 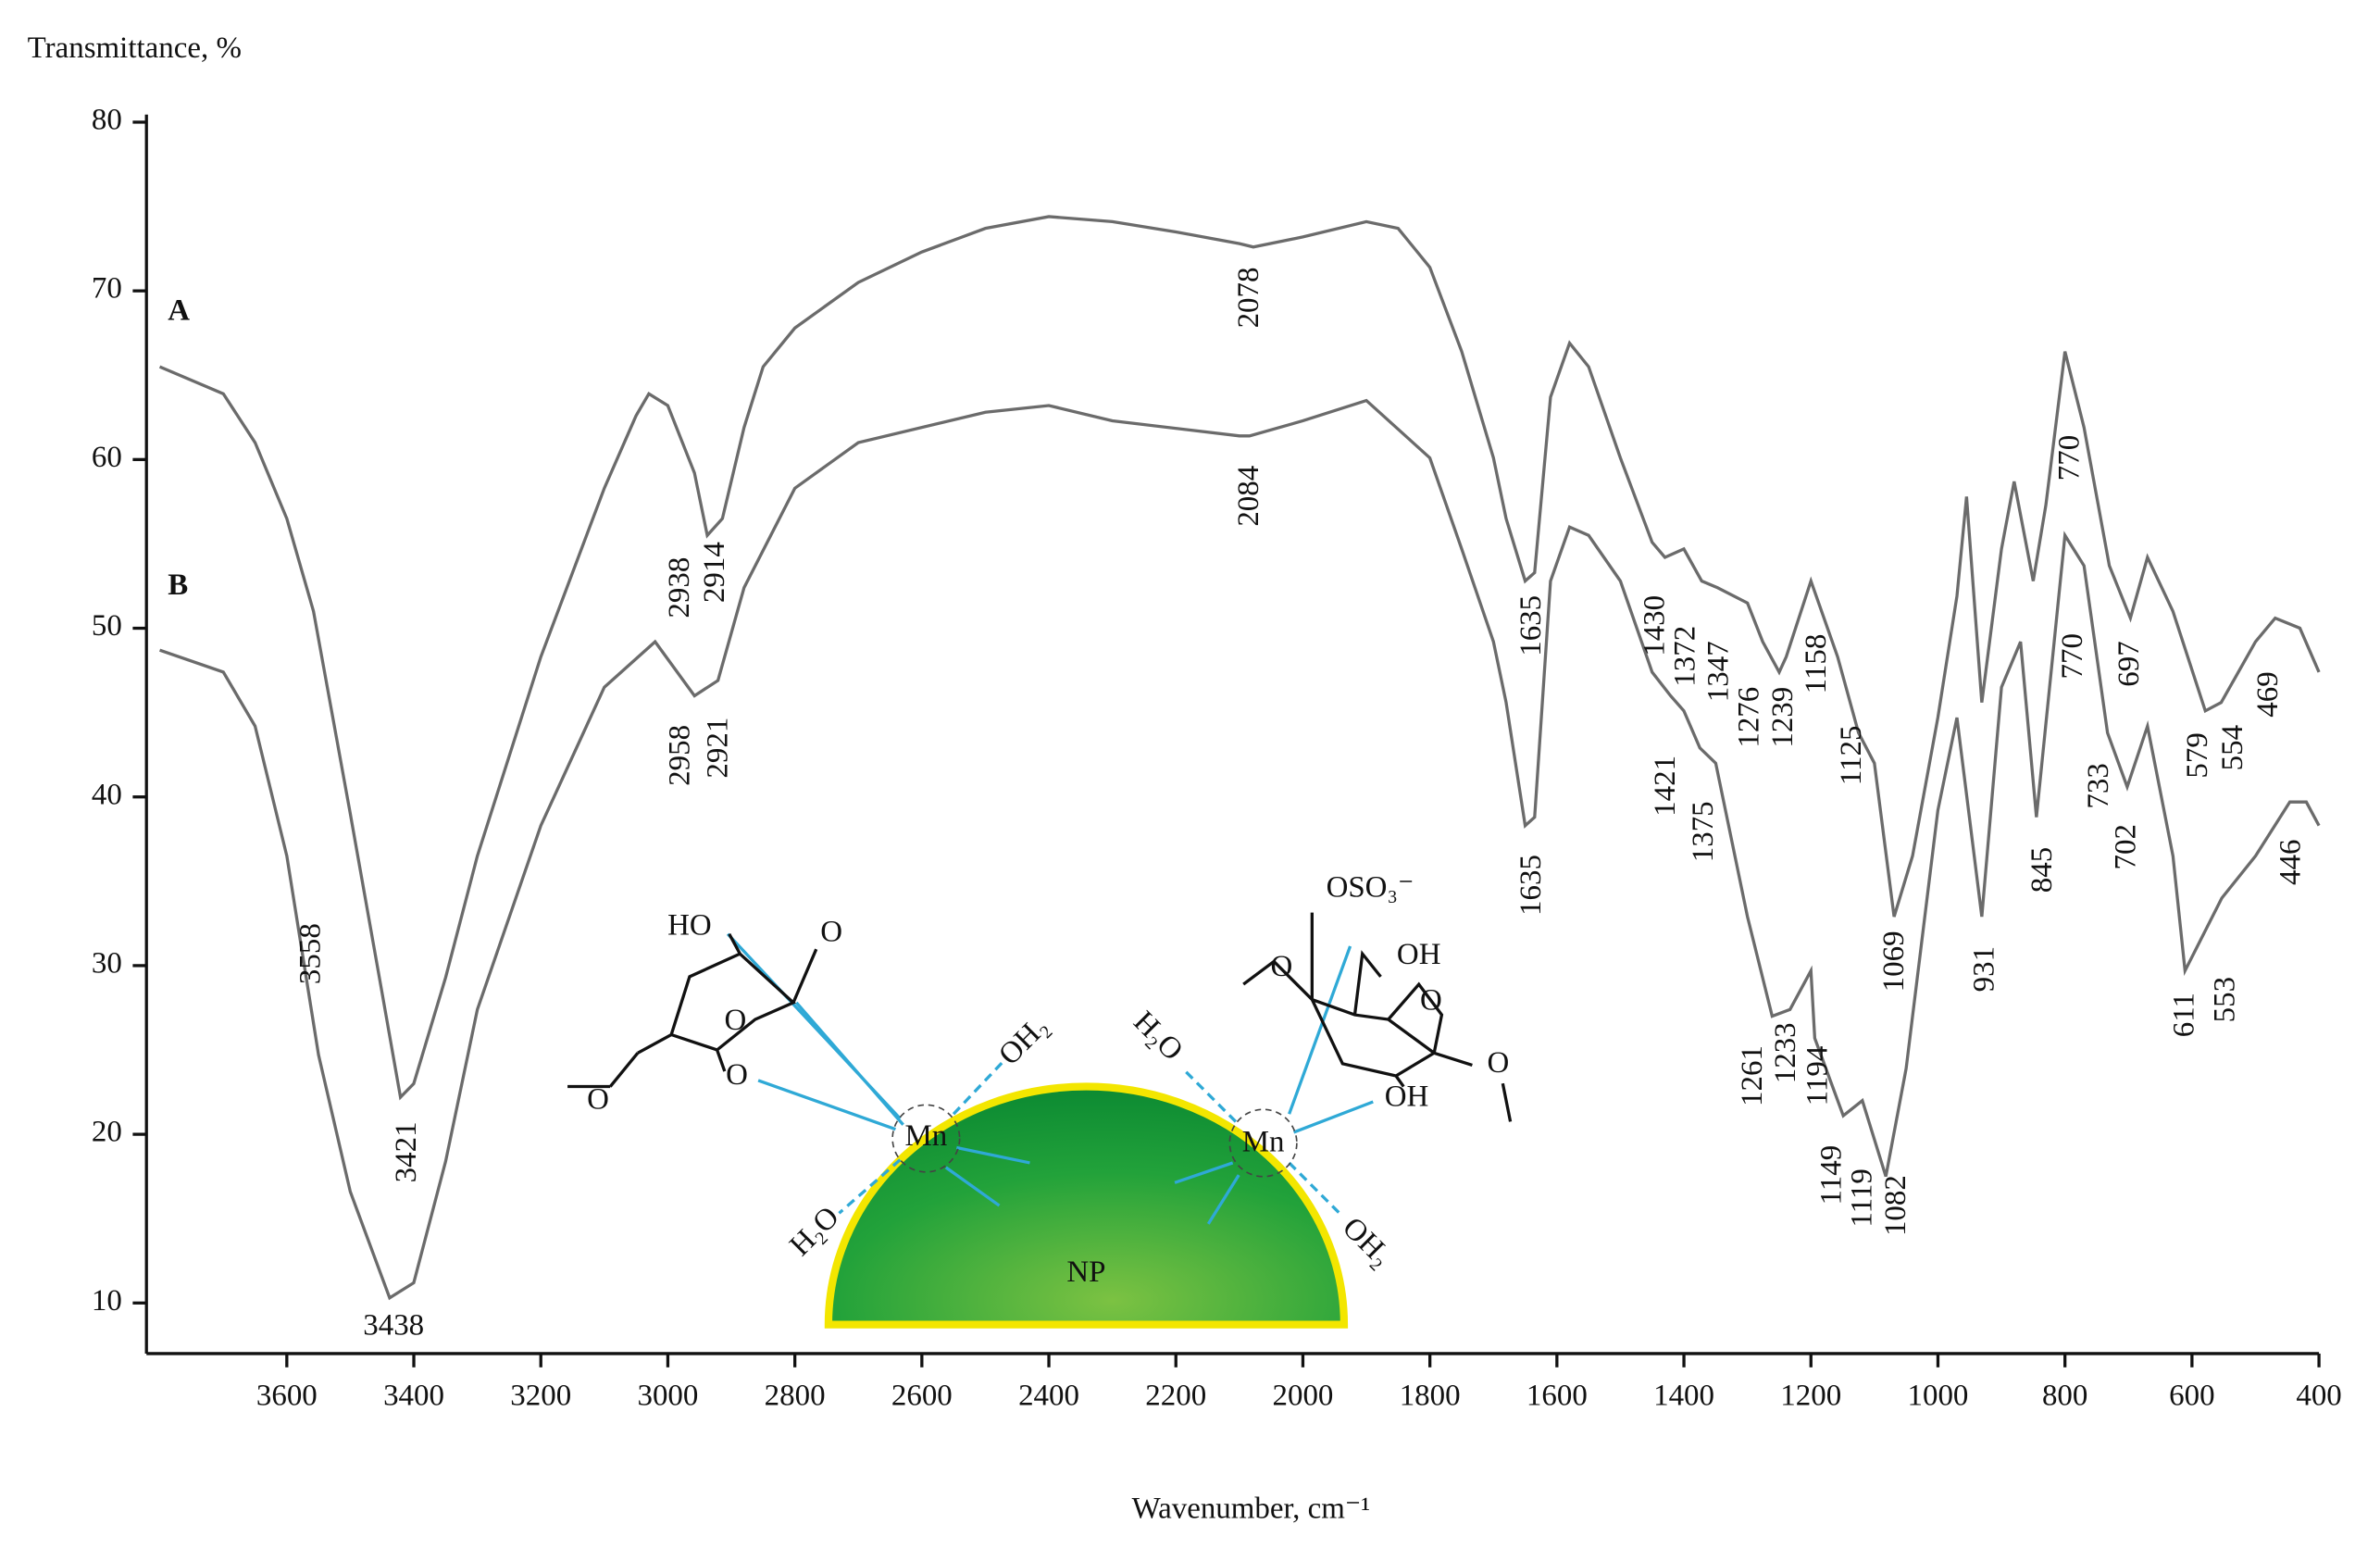 What do you see at coordinates (1665, 787) in the screenshot?
I see `peak-label: 1421` at bounding box center [1665, 787].